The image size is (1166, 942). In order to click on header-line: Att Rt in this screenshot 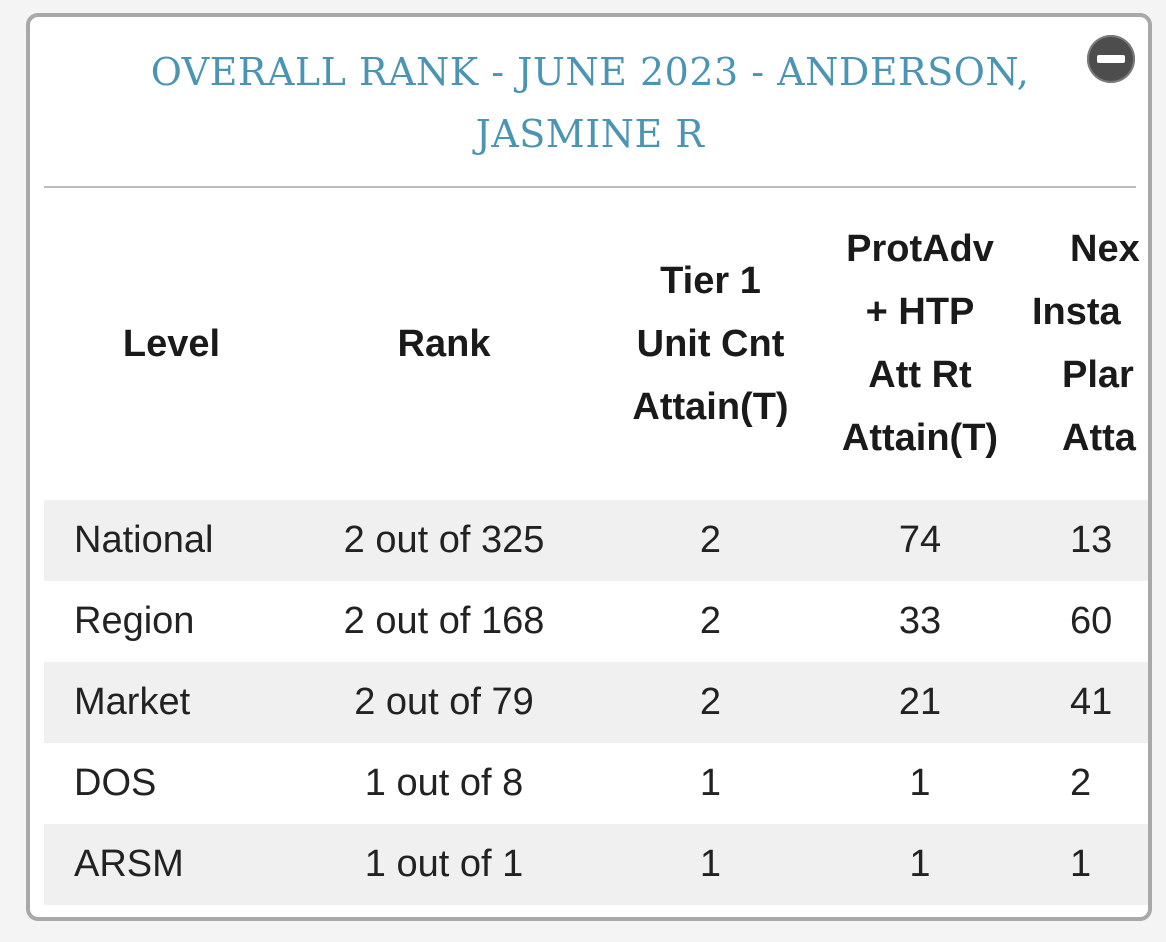, I will do `click(920, 375)`.